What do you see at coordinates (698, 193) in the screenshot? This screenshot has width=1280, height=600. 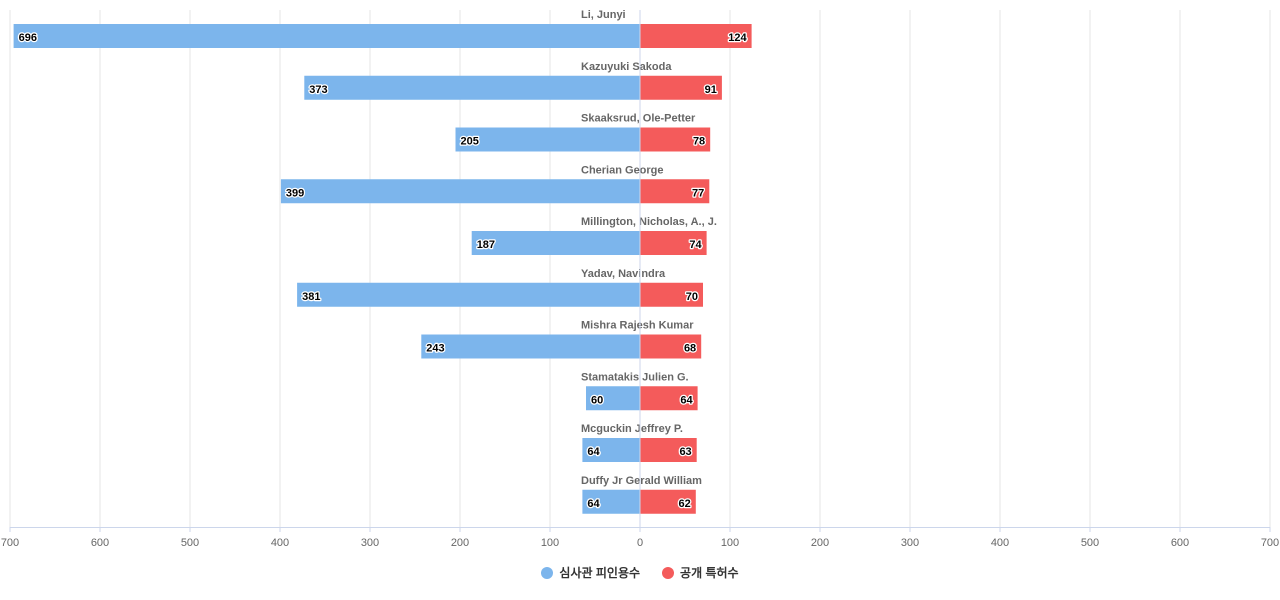 I see `data-label-patents: 77` at bounding box center [698, 193].